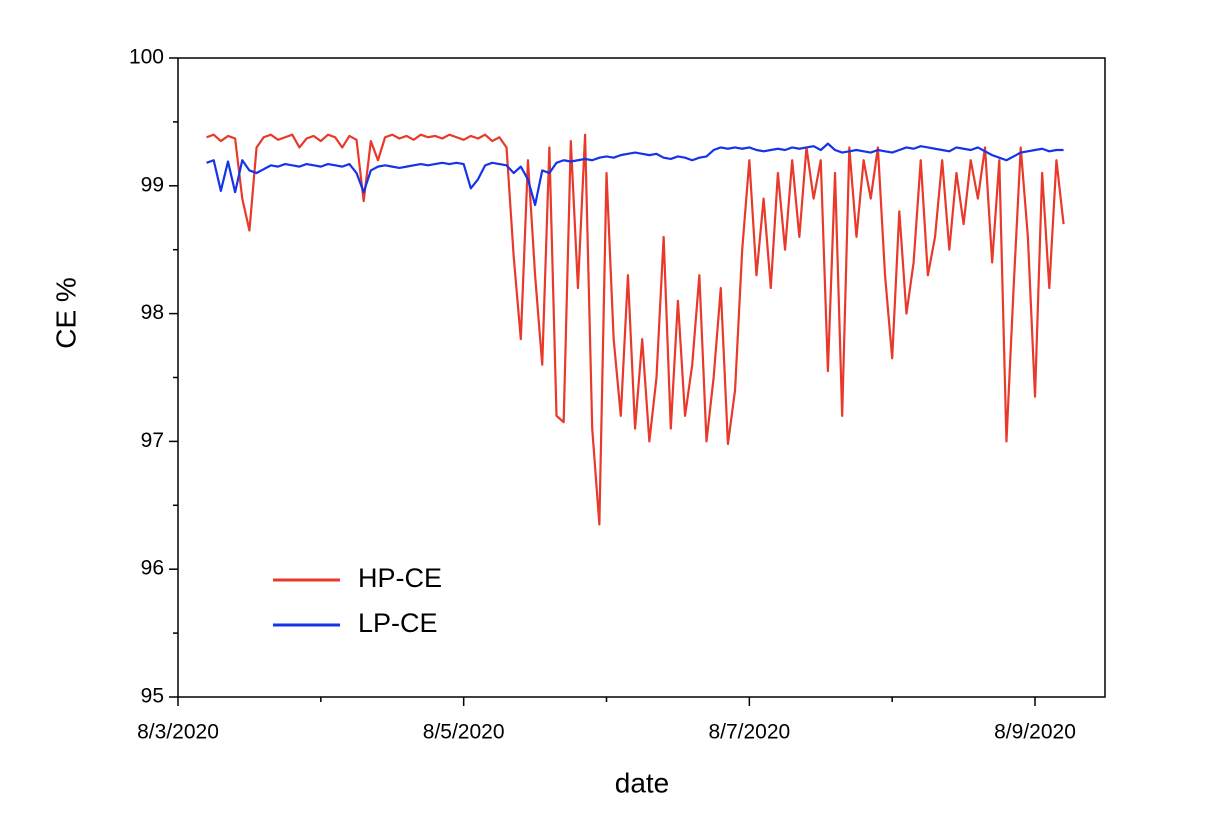 The width and height of the screenshot is (1212, 824). What do you see at coordinates (749, 732) in the screenshot?
I see `x-tick-label: 8/7/2020` at bounding box center [749, 732].